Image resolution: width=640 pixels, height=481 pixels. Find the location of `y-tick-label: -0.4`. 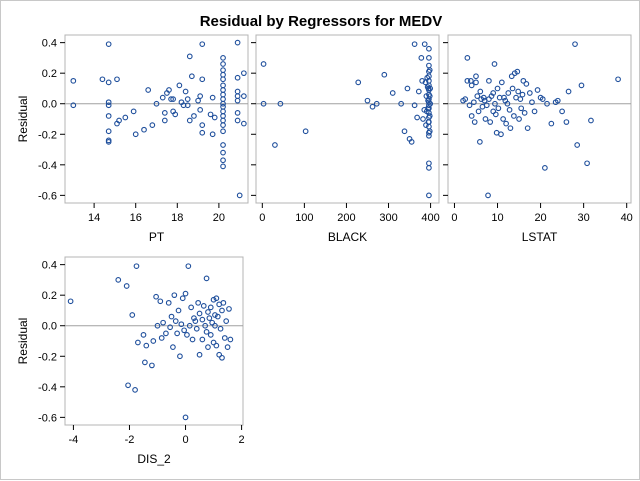

y-tick-label: -0.4 is located at coordinates (47, 166).